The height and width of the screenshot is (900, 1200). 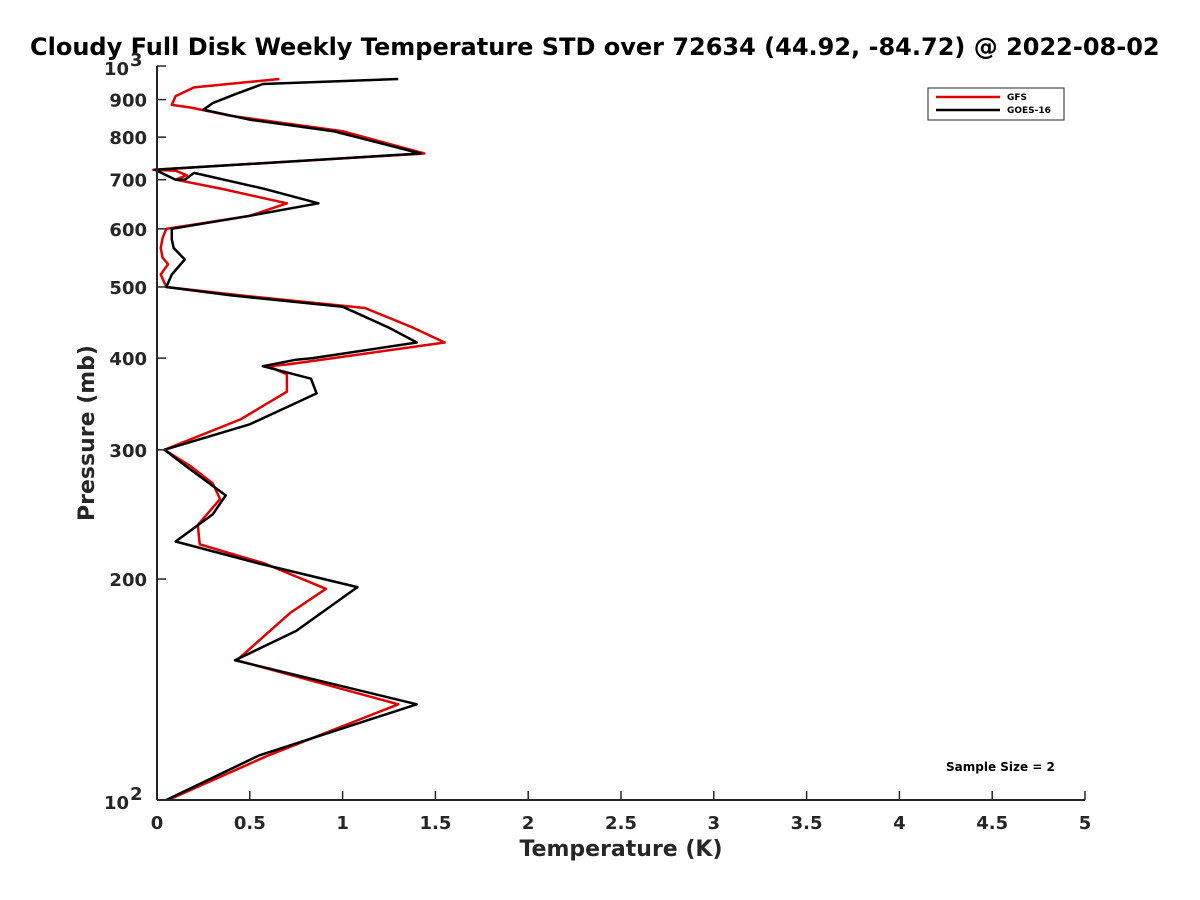 I want to click on x-tick-label: 4.5, so click(x=992, y=823).